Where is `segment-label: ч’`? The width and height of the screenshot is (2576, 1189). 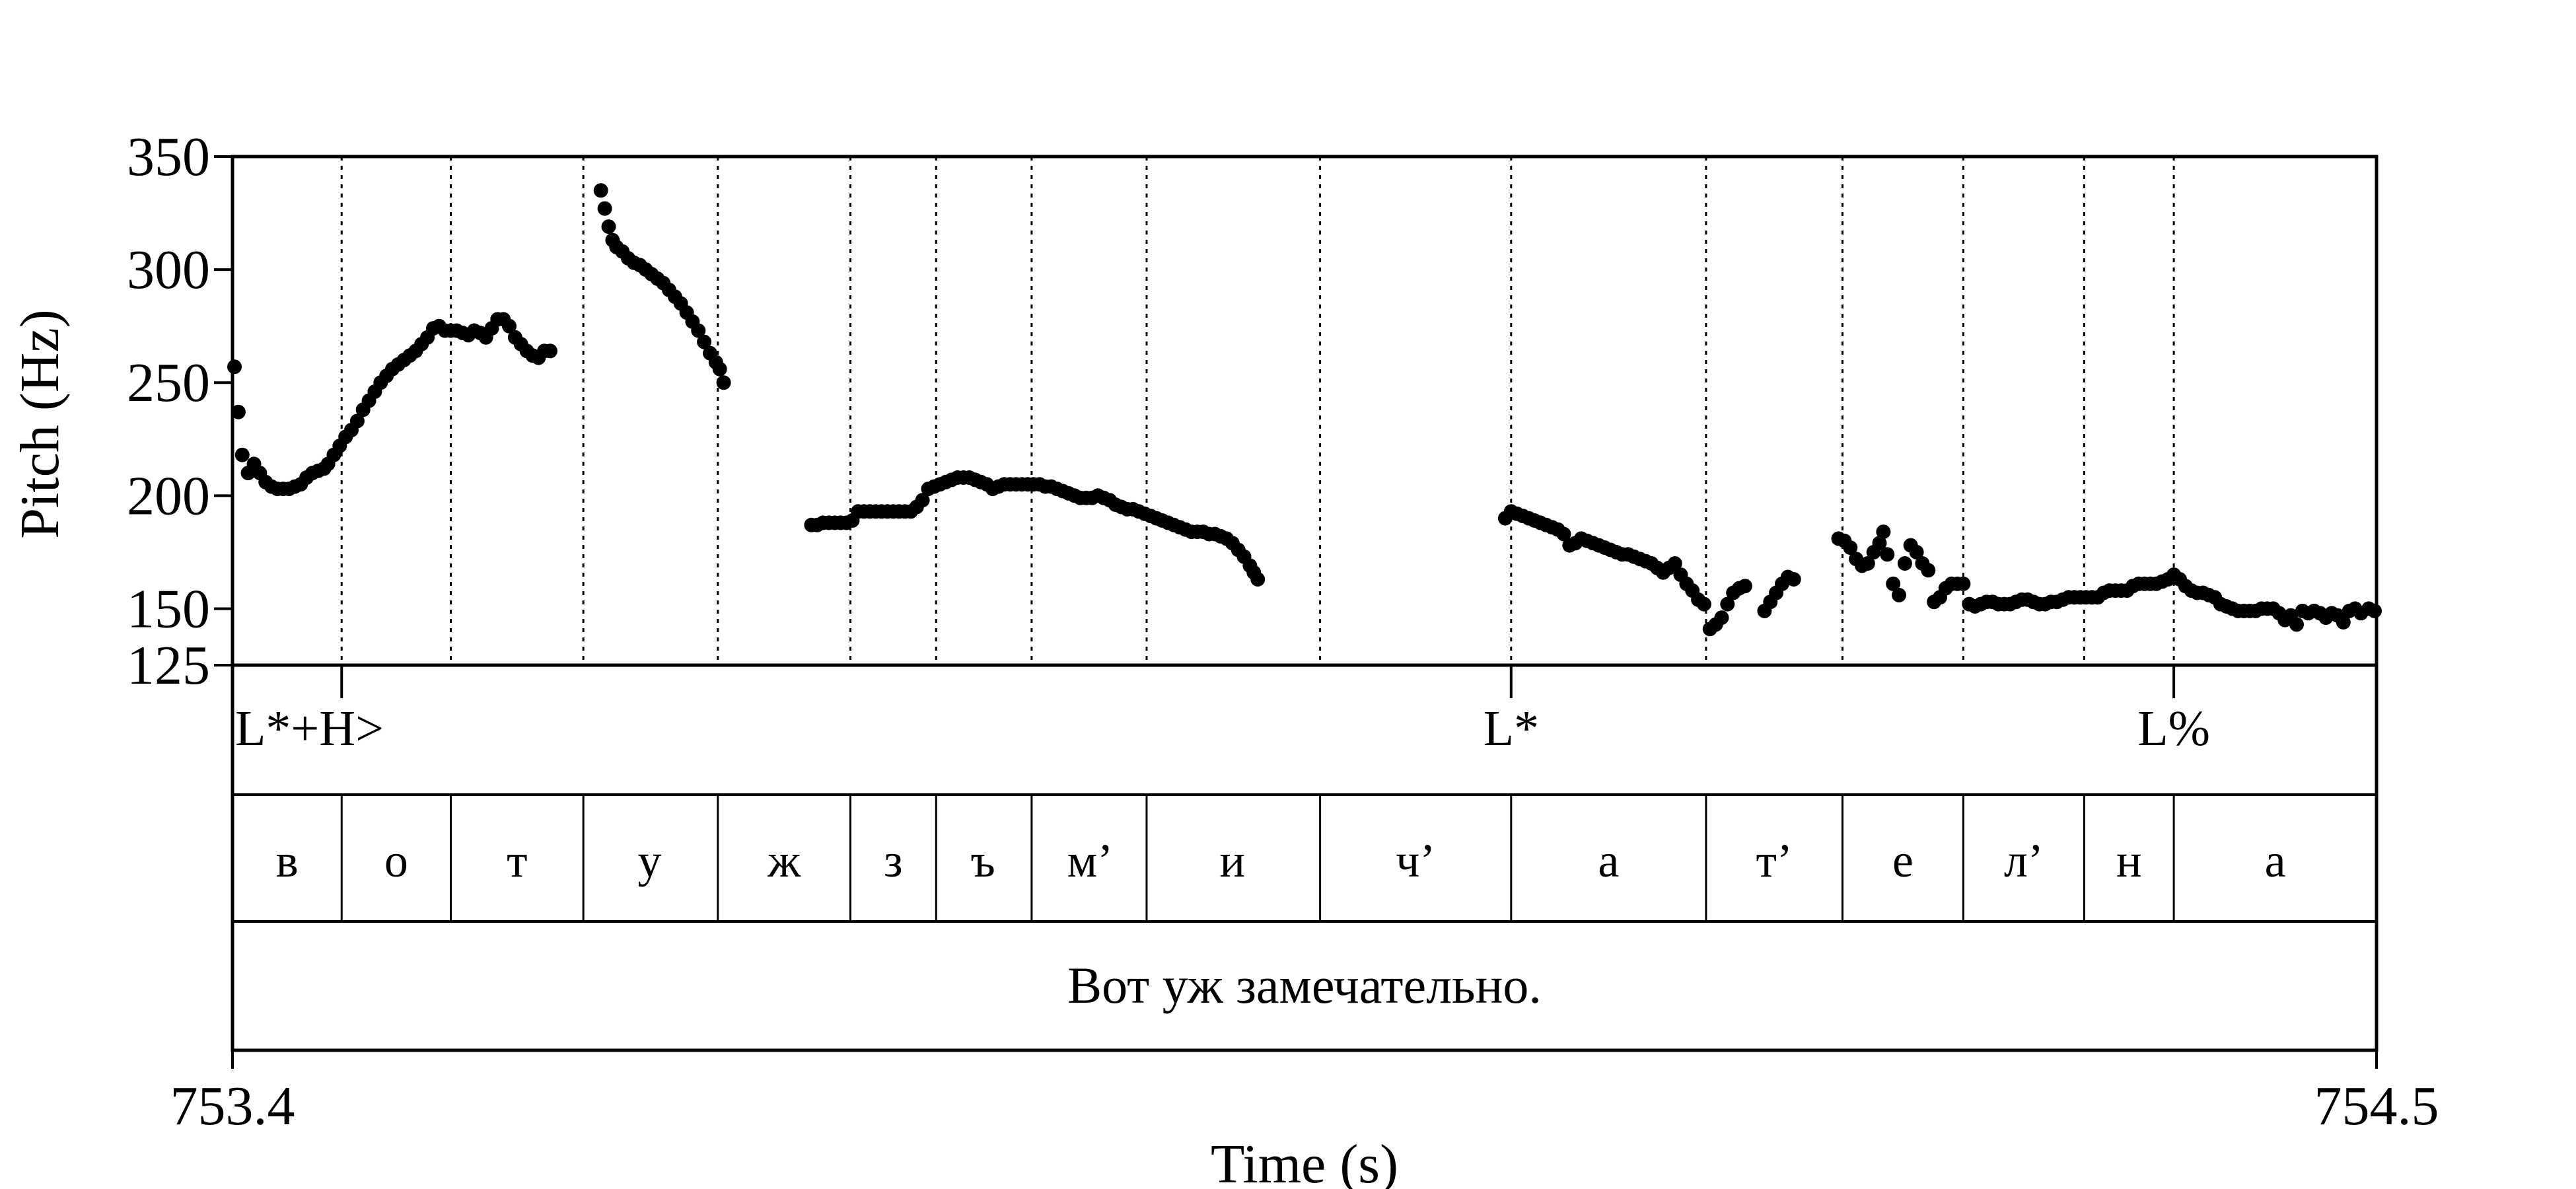
segment-label: ч’ is located at coordinates (1415, 860).